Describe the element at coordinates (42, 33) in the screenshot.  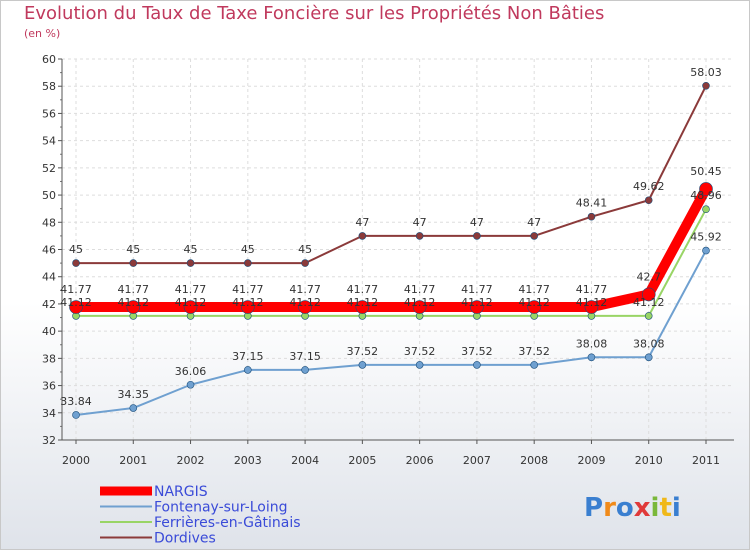
I see `chart-subtitle: (en %)` at that location.